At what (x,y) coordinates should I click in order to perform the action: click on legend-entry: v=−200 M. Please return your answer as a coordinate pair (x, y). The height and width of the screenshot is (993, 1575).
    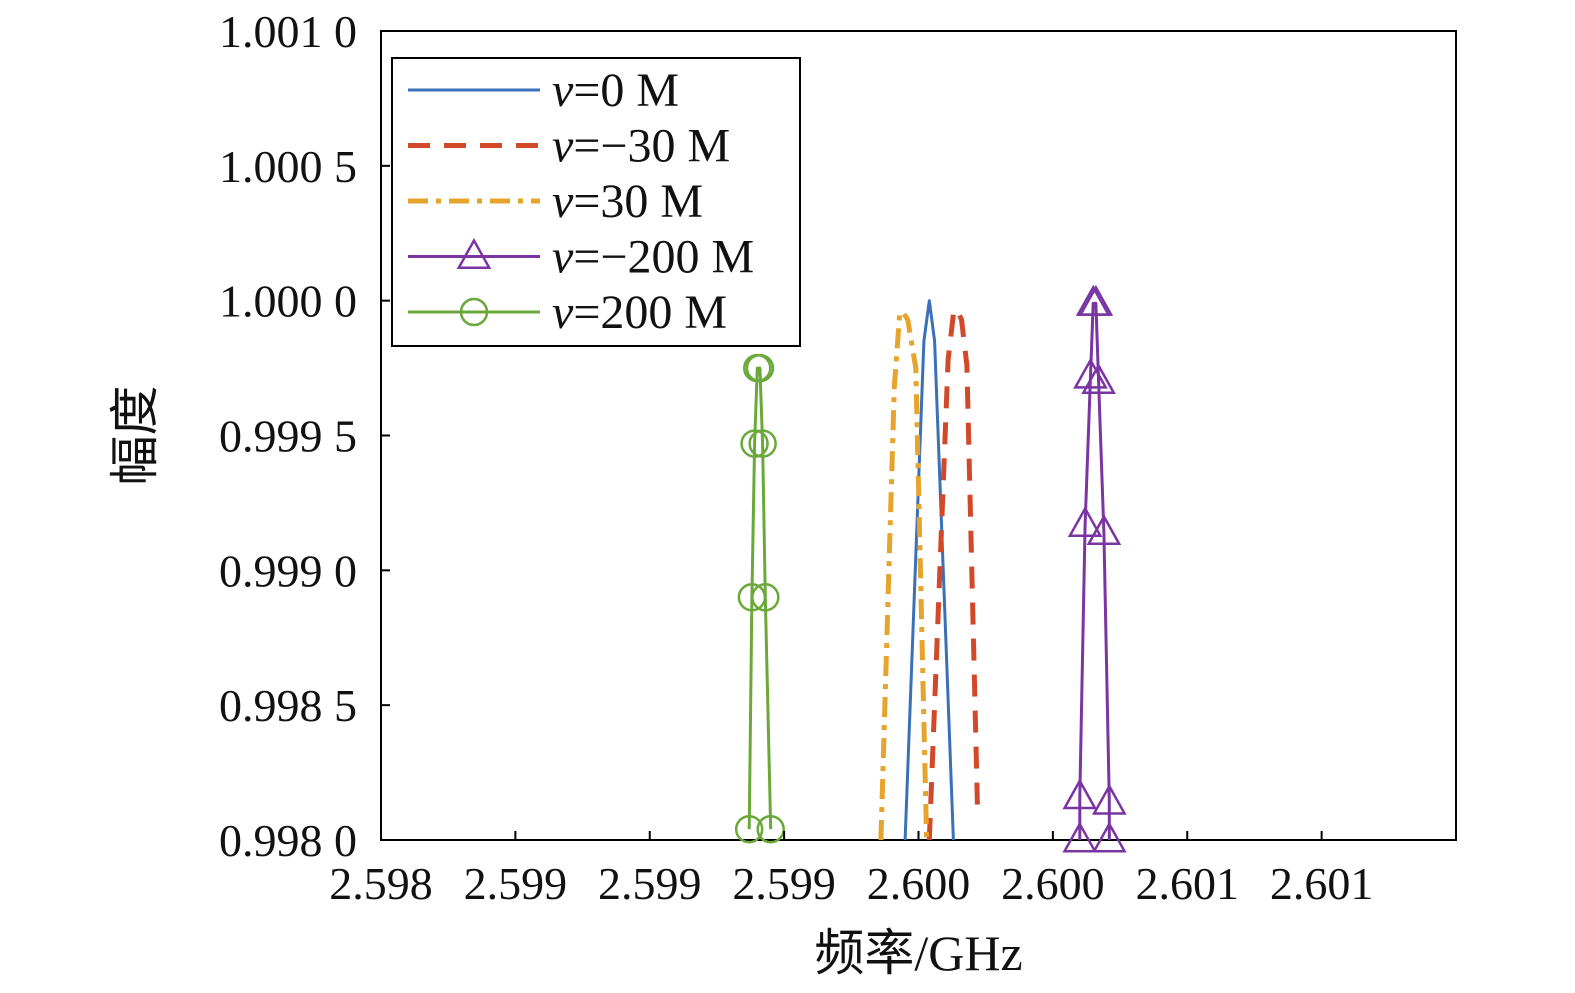
    Looking at the image, I should click on (581, 257).